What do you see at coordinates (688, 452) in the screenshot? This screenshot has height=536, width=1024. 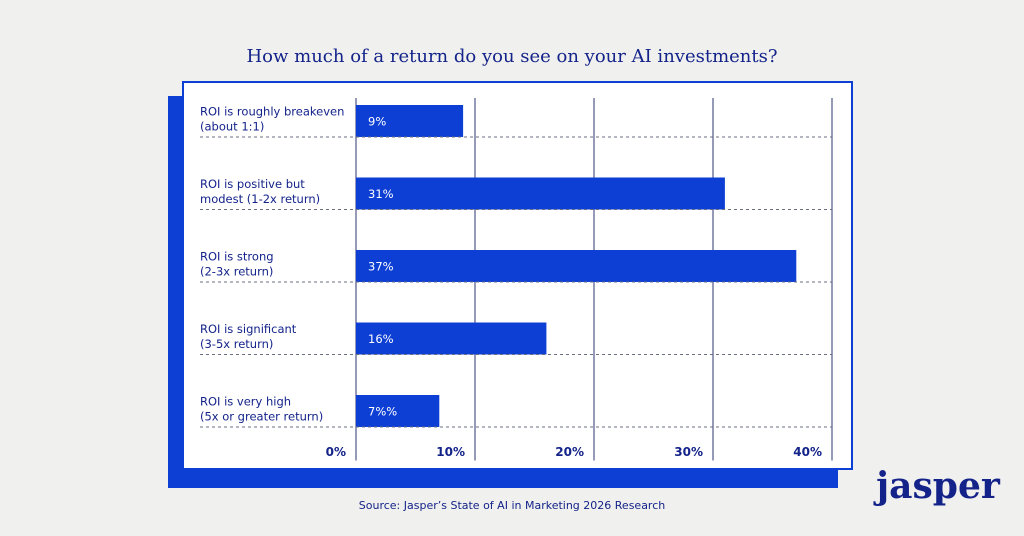 I see `x-tick-label: 30%` at bounding box center [688, 452].